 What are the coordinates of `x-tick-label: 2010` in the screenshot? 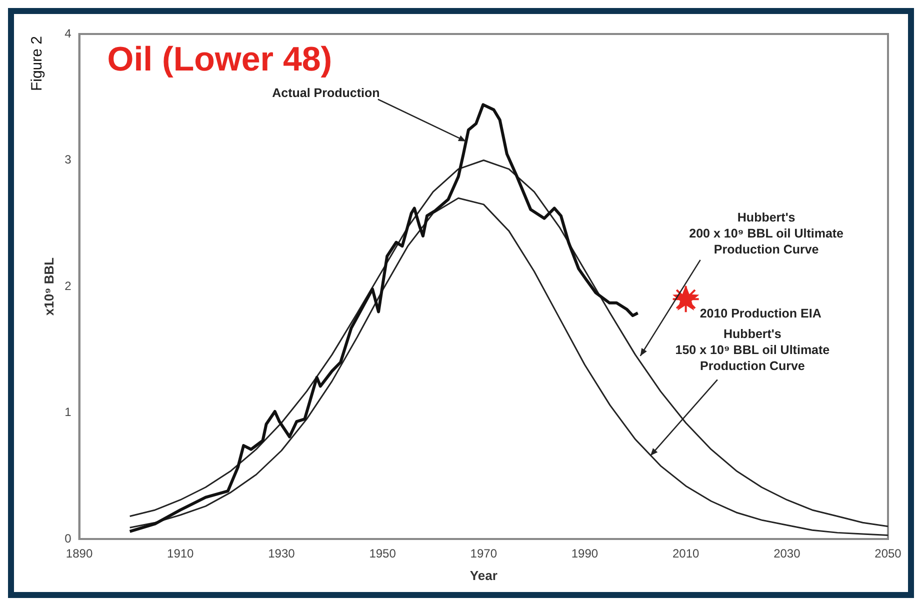 It's located at (686, 553).